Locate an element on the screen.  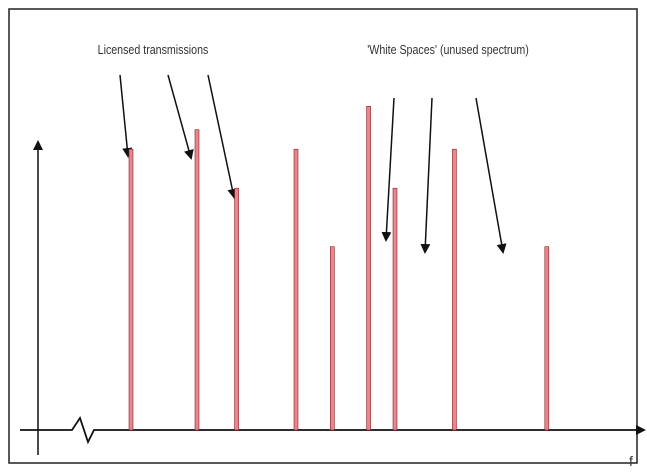
licensed-transmissions-label: Licensed transmissions is located at coordinates (153, 49).